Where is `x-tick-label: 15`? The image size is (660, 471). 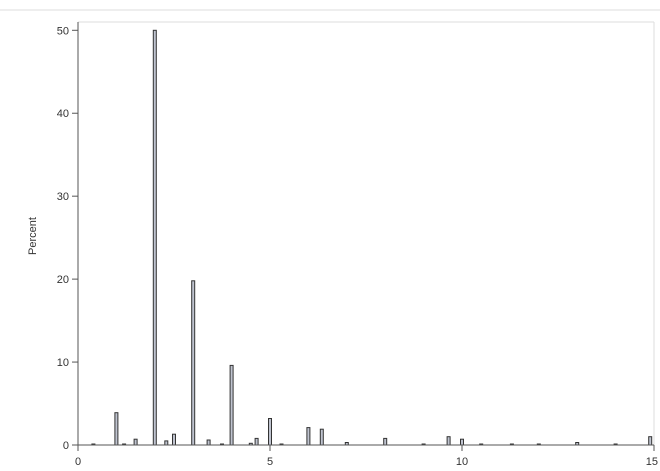 x-tick-label: 15 is located at coordinates (652, 462).